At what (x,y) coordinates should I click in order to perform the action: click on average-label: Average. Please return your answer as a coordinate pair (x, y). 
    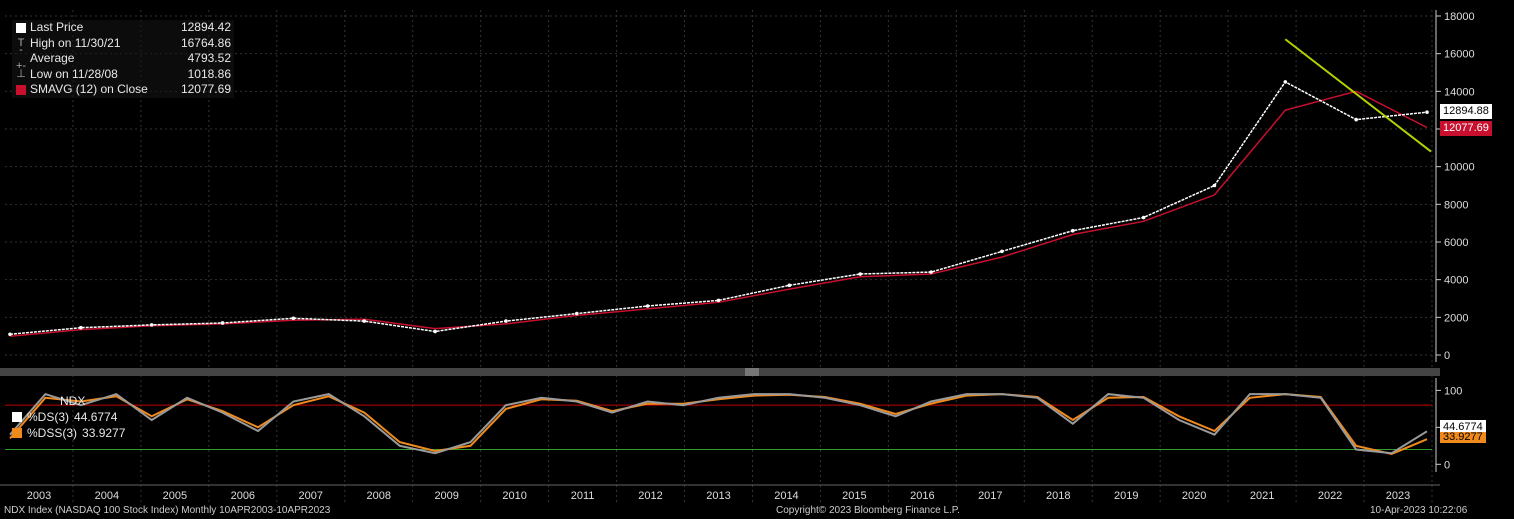
    Looking at the image, I should click on (52, 58).